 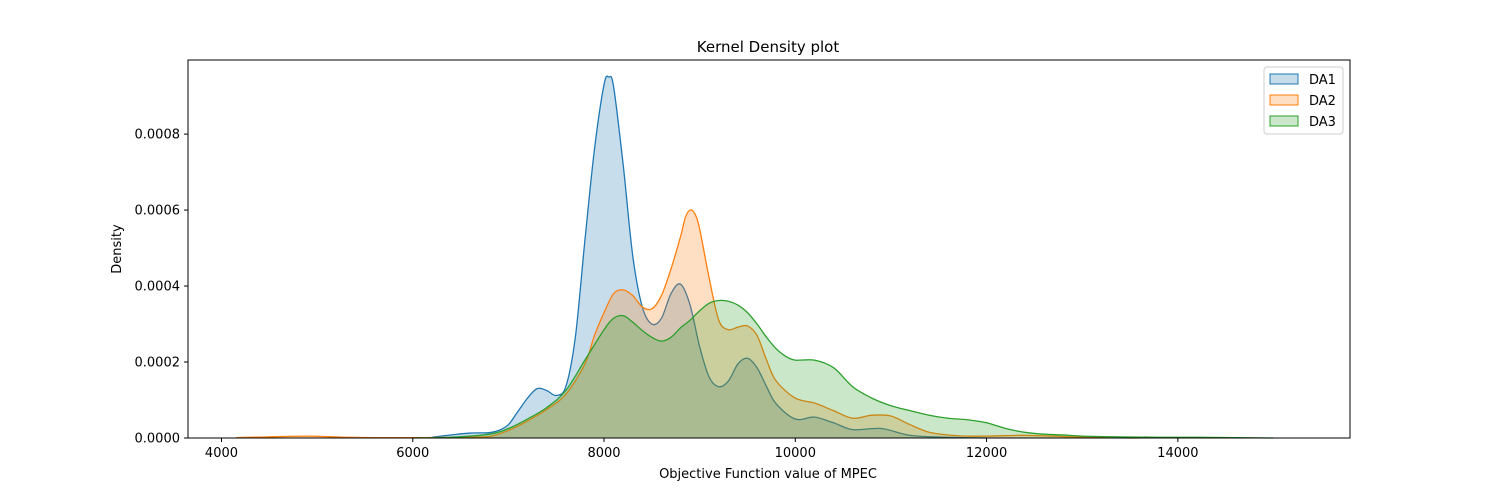 I want to click on legend-item-da1: DA1, so click(x=1302, y=80).